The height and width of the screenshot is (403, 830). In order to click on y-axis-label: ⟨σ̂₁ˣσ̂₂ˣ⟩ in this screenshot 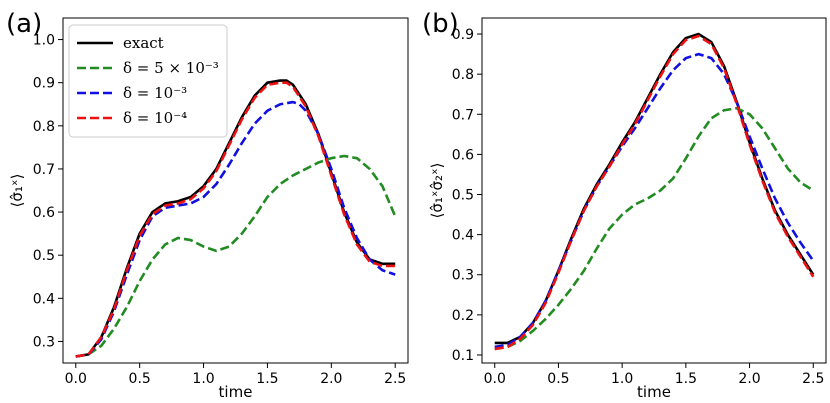, I will do `click(437, 190)`.